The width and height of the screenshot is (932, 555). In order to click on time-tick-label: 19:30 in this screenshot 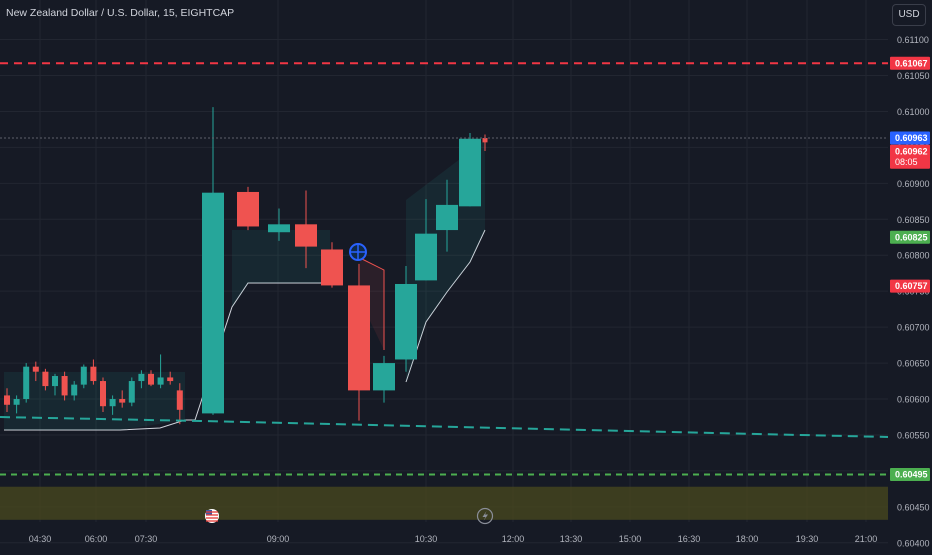, I will do `click(807, 539)`.